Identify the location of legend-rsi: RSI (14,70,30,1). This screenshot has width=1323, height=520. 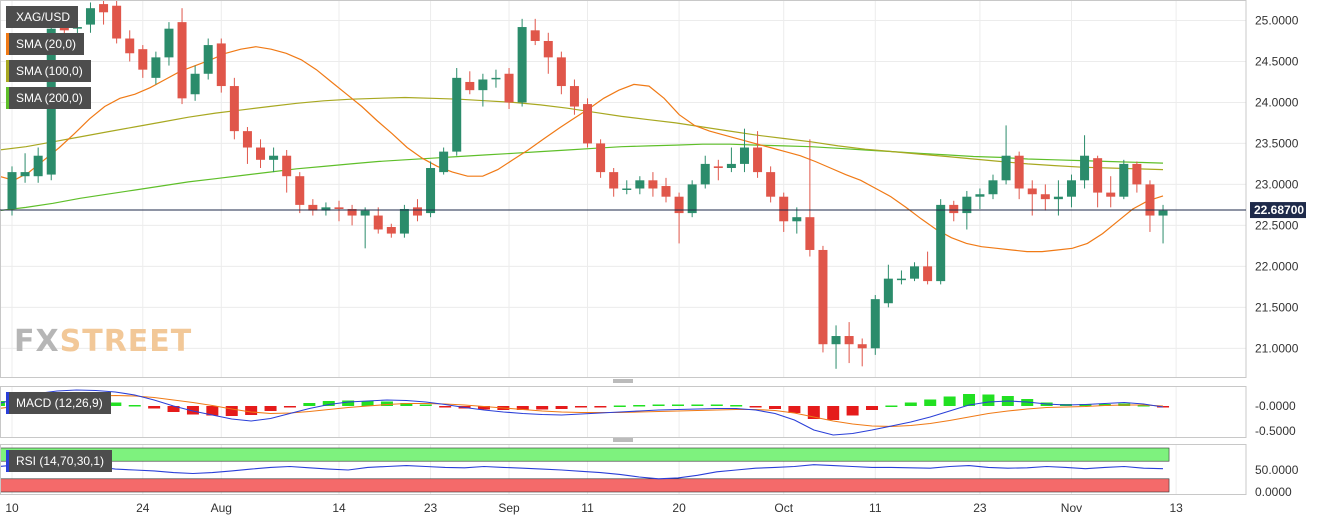
(59, 461).